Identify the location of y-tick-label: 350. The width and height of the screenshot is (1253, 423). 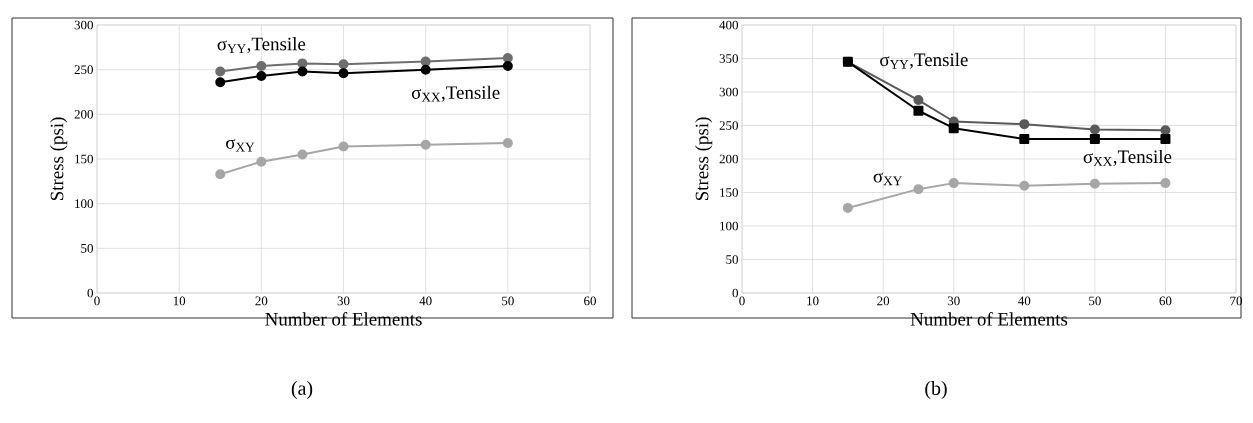
(728, 58).